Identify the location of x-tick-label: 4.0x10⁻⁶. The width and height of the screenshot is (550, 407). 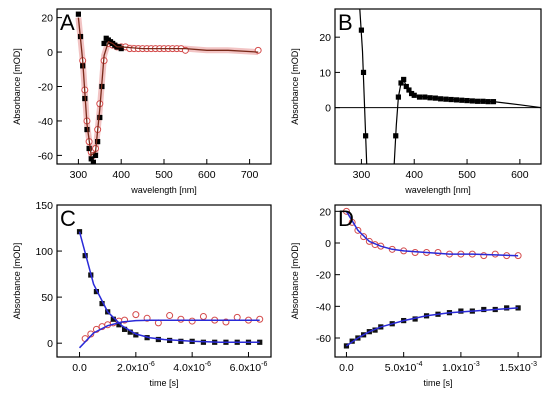
(192, 367).